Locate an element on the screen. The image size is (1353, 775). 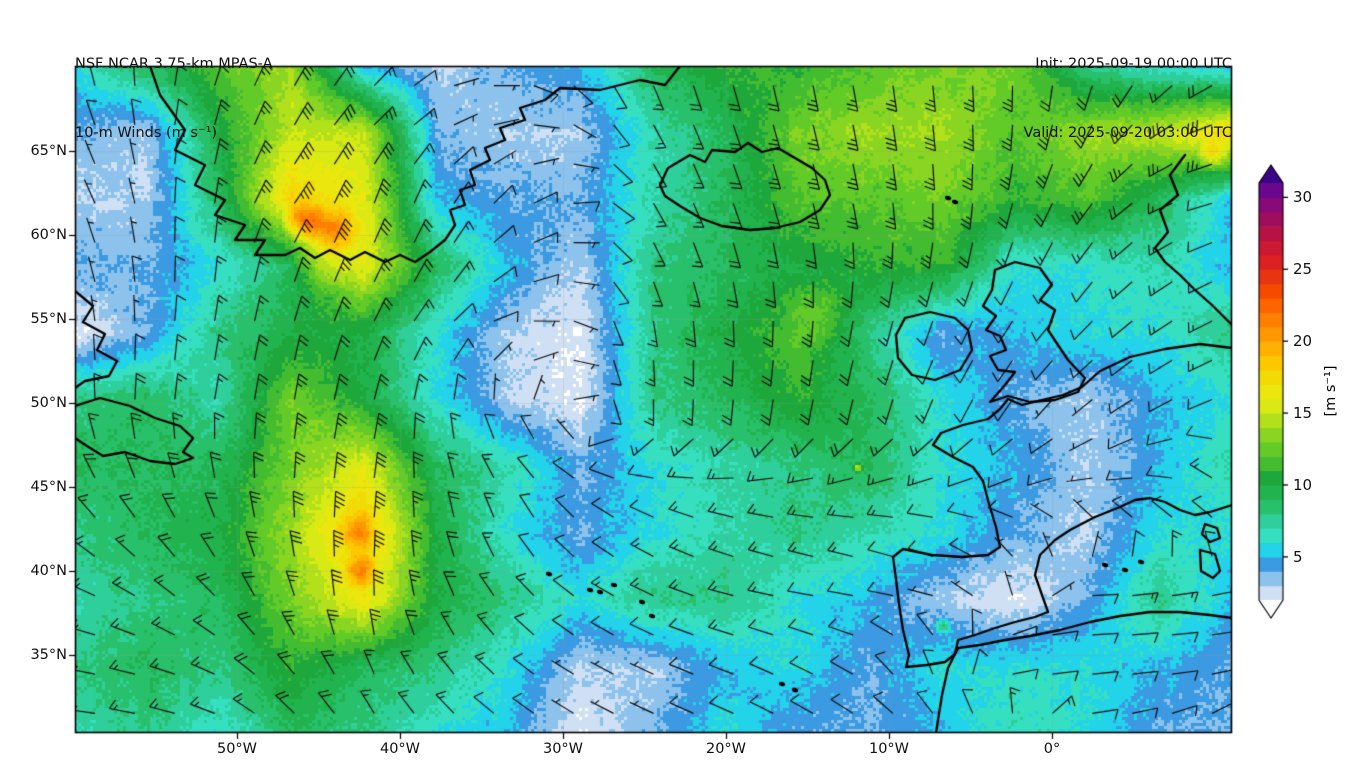
x-tick-label: 30°W is located at coordinates (563, 749).